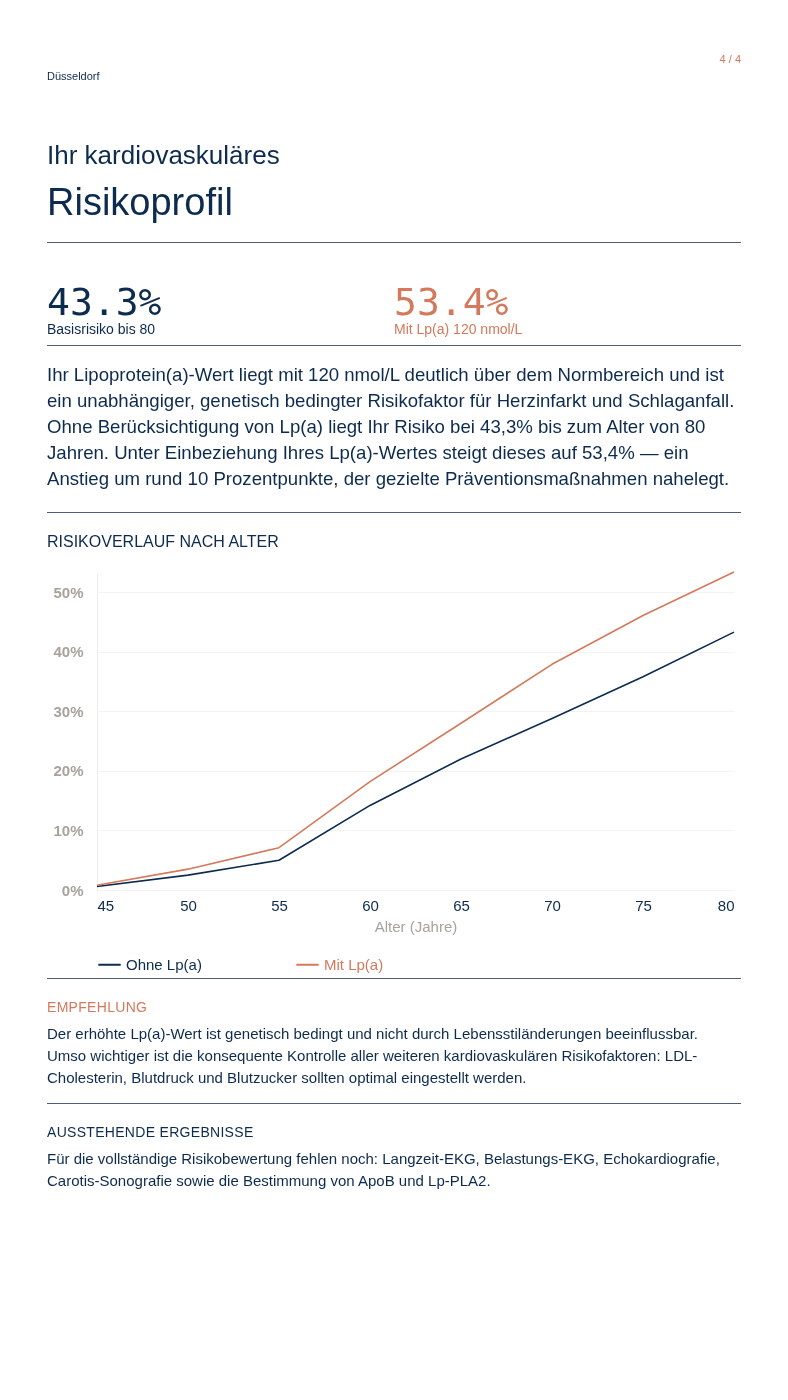 The width and height of the screenshot is (788, 1400). Describe the element at coordinates (164, 964) in the screenshot. I see `legend-label: Ohne Lp(a)` at that location.